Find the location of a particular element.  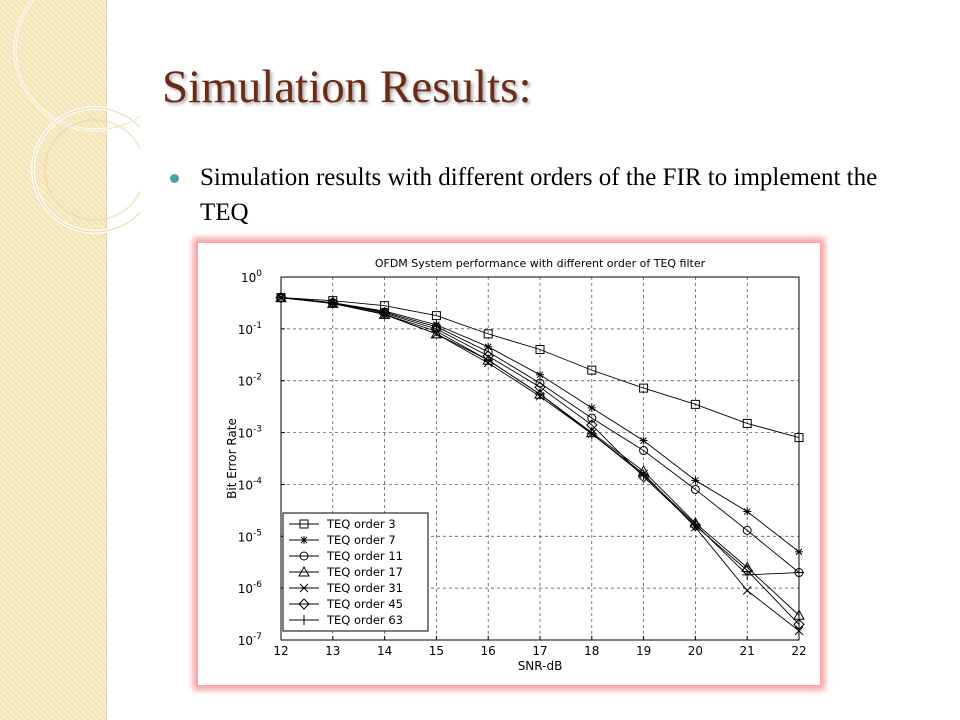

x-tick-label: 14 is located at coordinates (384, 651).